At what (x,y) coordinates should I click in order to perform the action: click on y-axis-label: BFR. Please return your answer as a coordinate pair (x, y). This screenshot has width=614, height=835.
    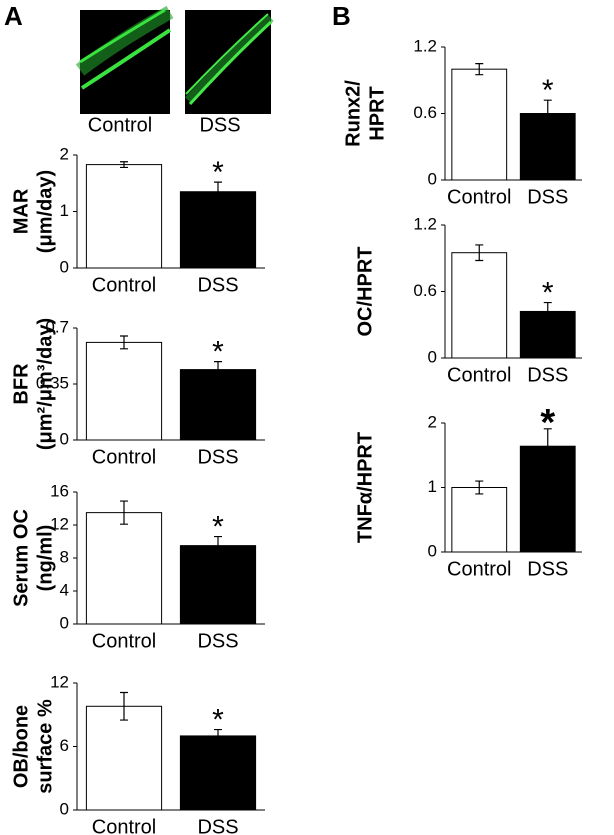
    Looking at the image, I should click on (21, 384).